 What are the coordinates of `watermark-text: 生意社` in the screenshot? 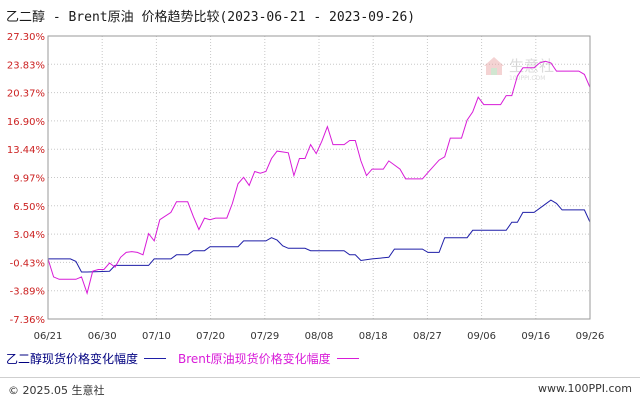 It's located at (531, 66).